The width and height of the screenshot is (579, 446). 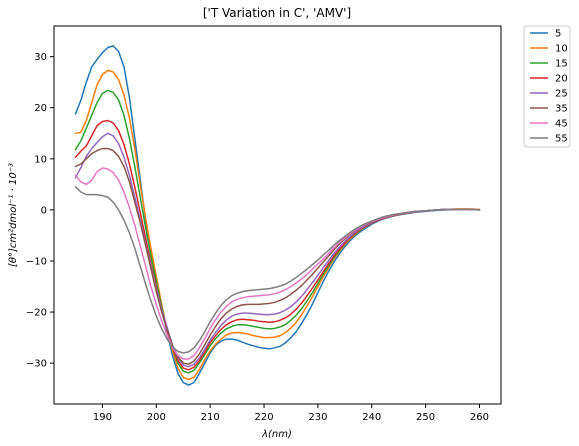 I want to click on x-axis-label: λ(nm), so click(x=276, y=434).